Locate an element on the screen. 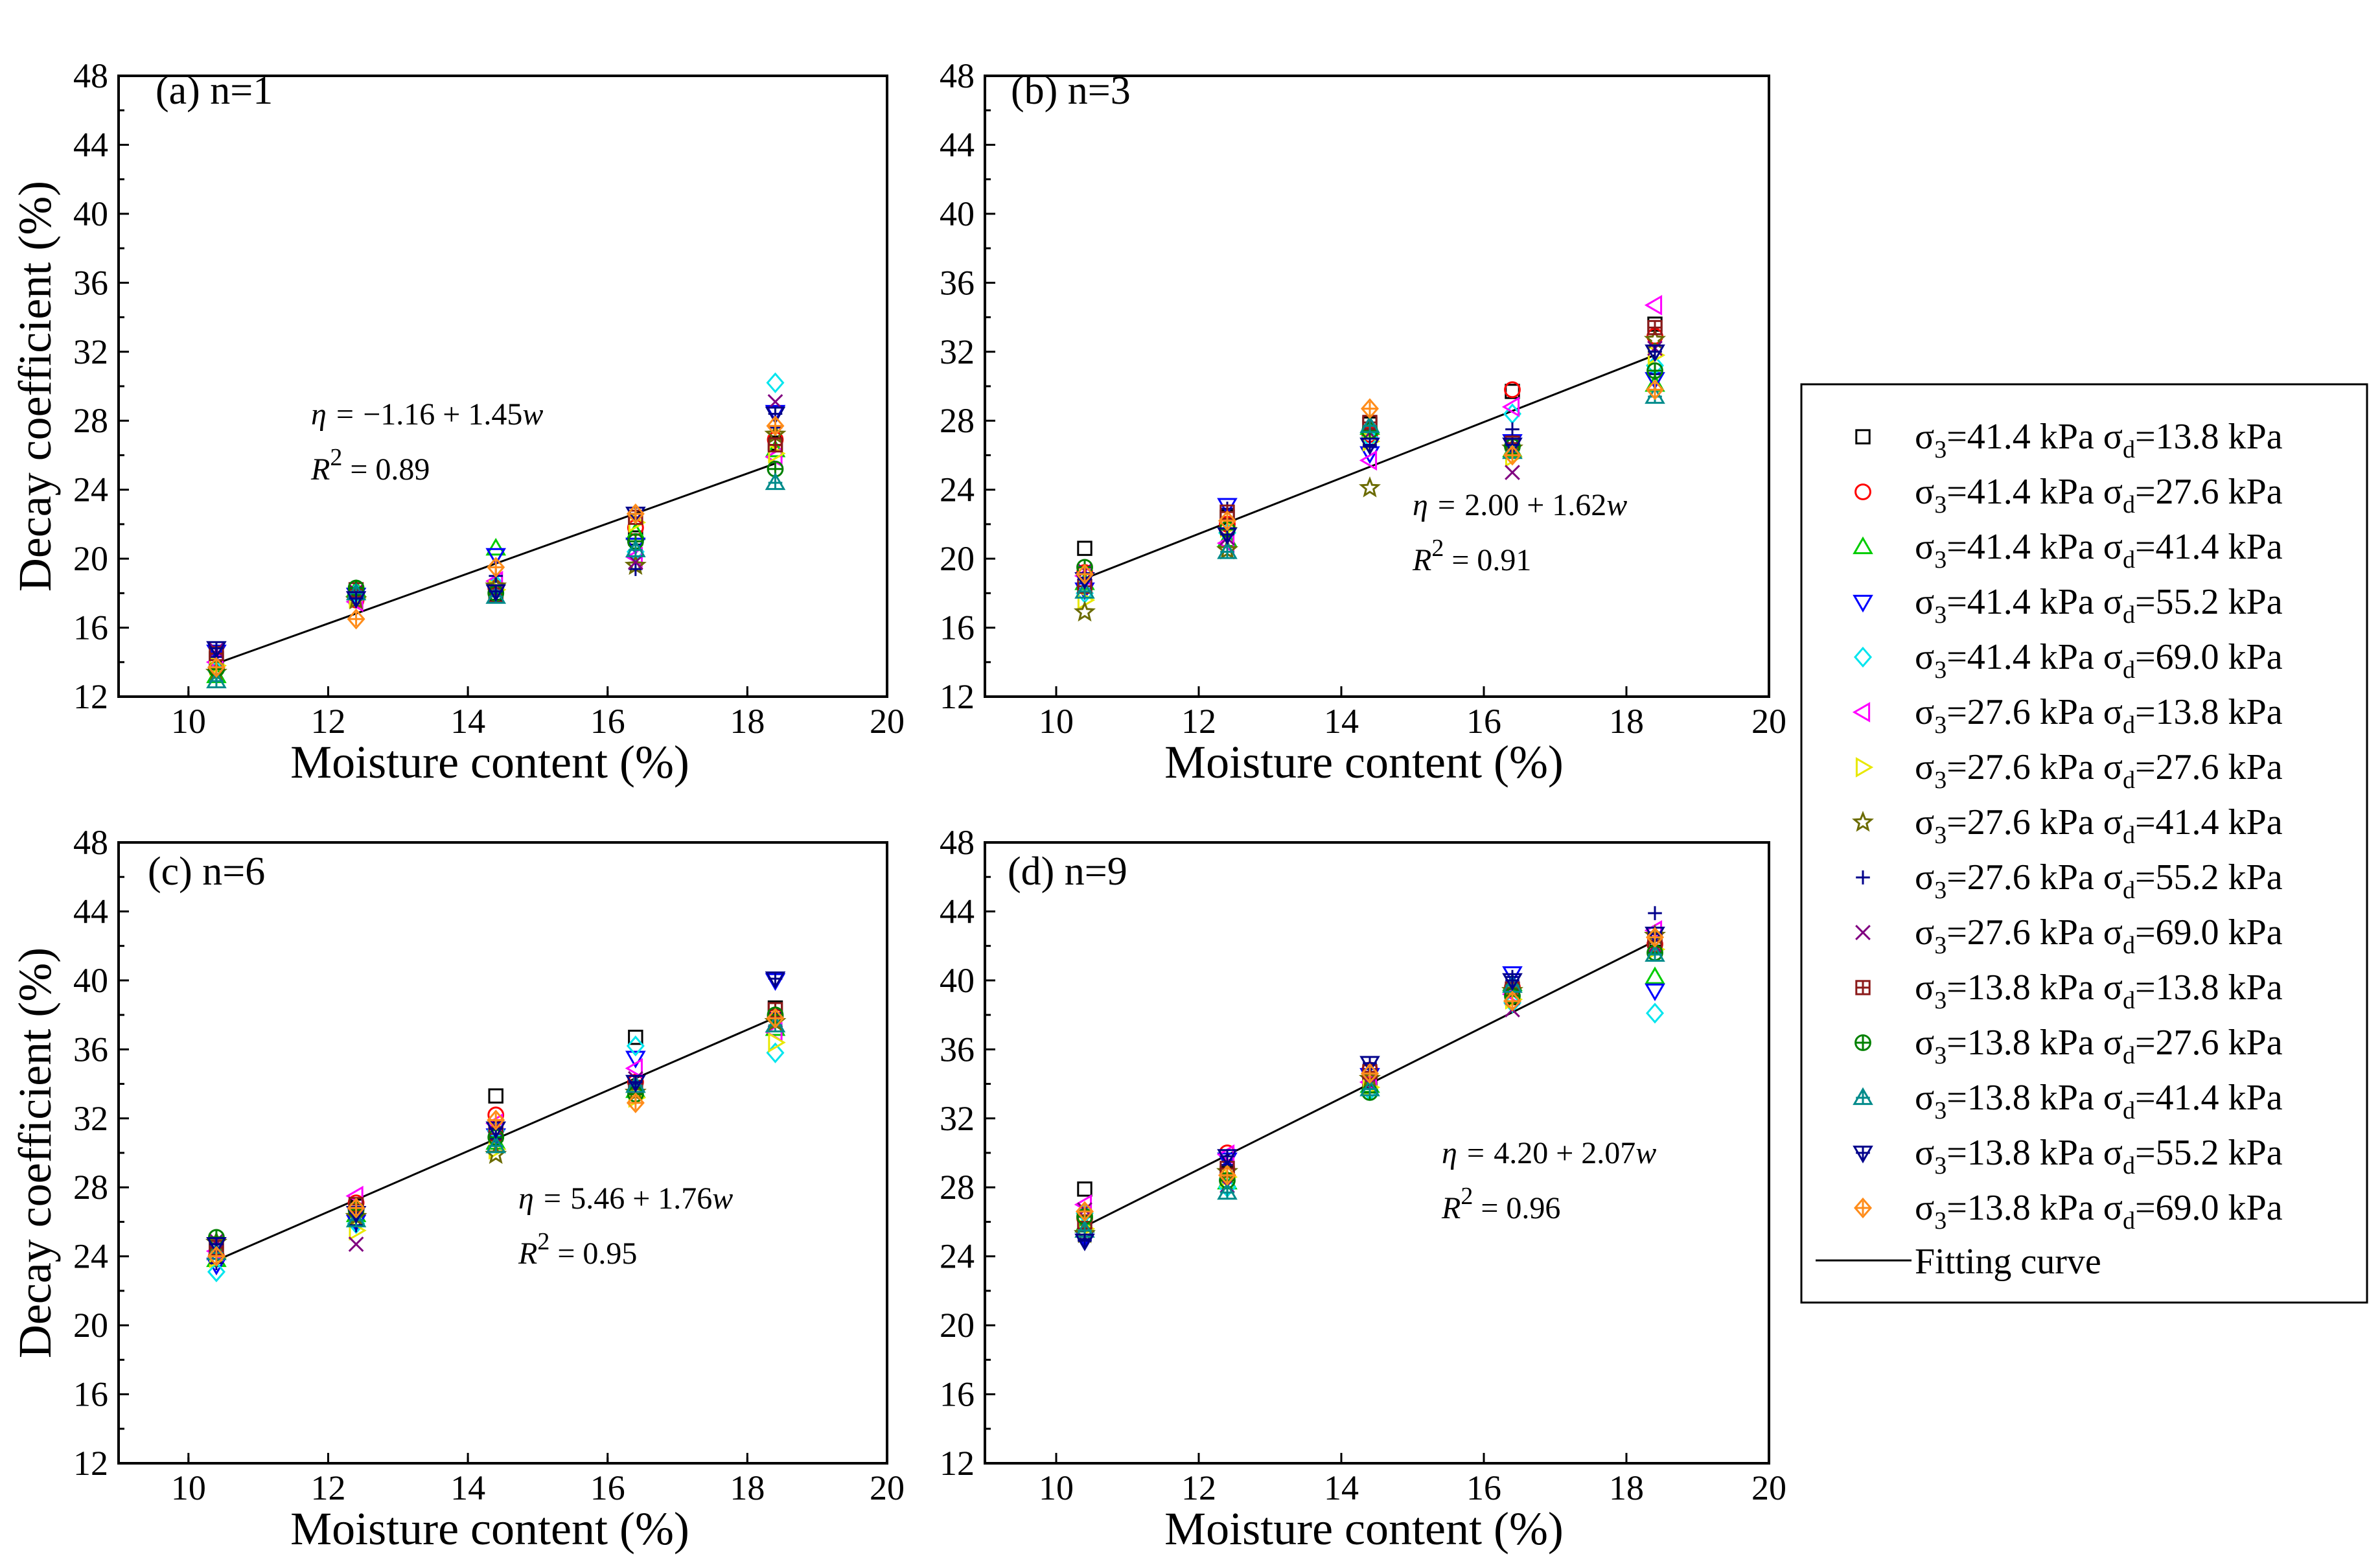 This screenshot has width=2380, height=1565. legend-label: σ3=41.4 kPa σd=13.8 kPa is located at coordinates (2099, 440).